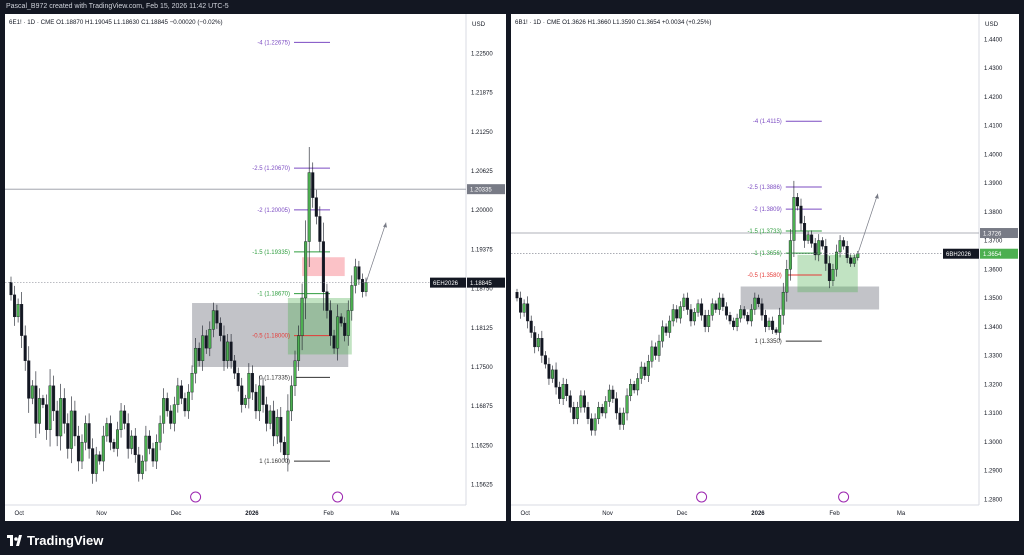  Describe the element at coordinates (482, 486) in the screenshot. I see `price-tick-label: 1.15625` at that location.